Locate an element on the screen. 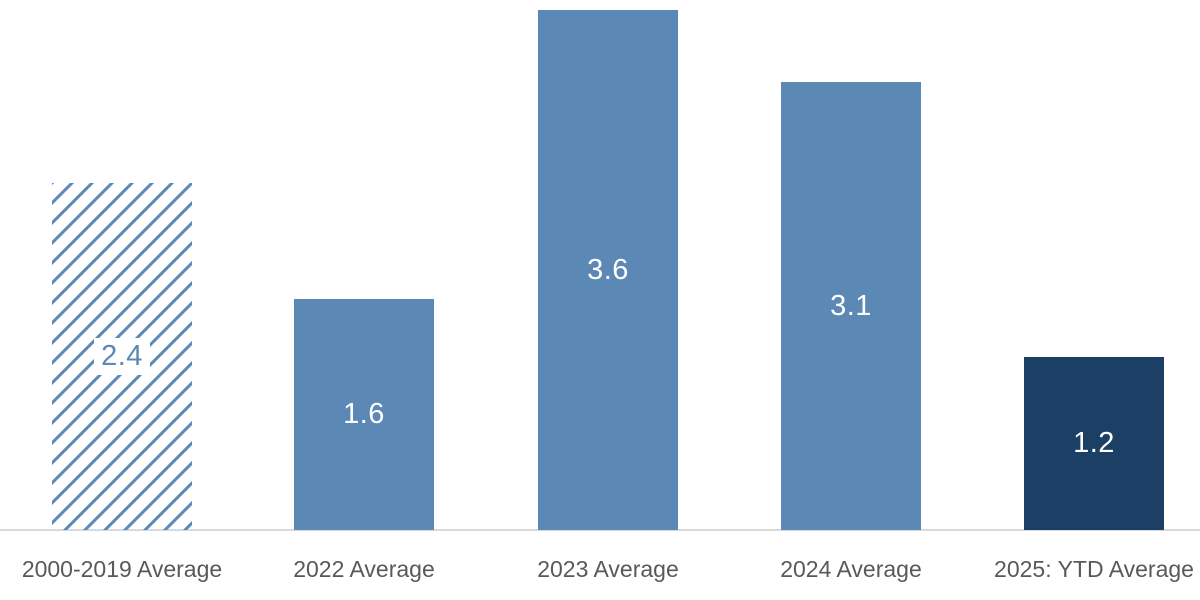 Image resolution: width=1200 pixels, height=600 pixels. bar-value-label: 1.2 is located at coordinates (1094, 443).